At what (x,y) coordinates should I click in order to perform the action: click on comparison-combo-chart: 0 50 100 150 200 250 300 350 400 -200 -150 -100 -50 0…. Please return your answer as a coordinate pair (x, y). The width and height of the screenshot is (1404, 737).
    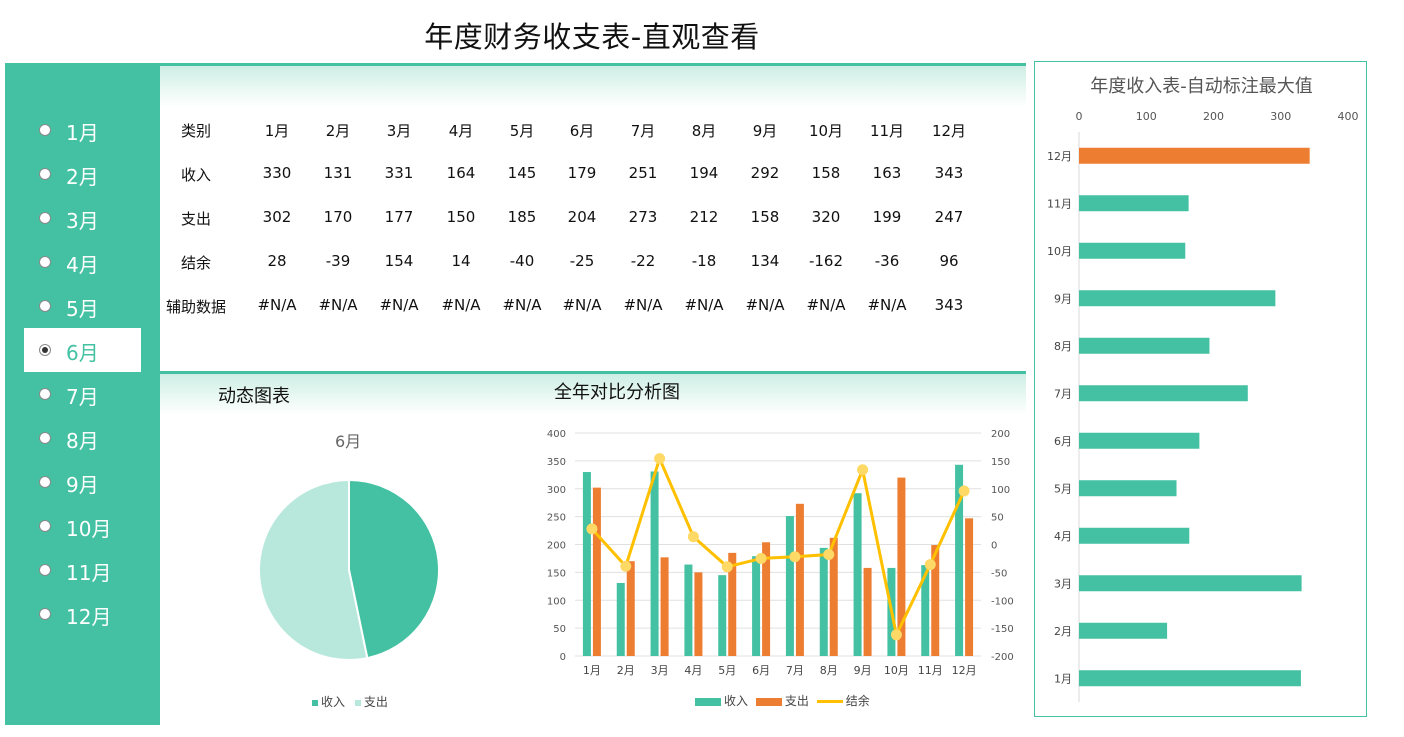
    Looking at the image, I should click on (785, 570).